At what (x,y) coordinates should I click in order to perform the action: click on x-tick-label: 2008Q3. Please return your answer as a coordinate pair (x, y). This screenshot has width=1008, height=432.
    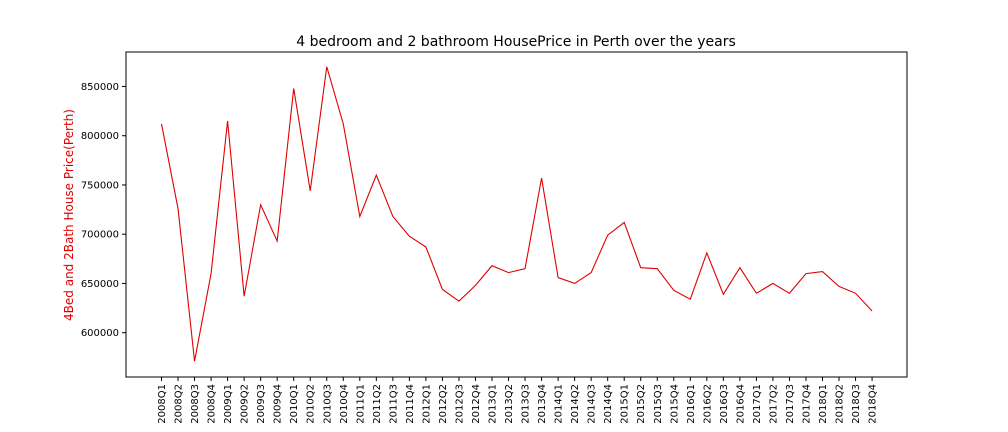
    Looking at the image, I should click on (195, 404).